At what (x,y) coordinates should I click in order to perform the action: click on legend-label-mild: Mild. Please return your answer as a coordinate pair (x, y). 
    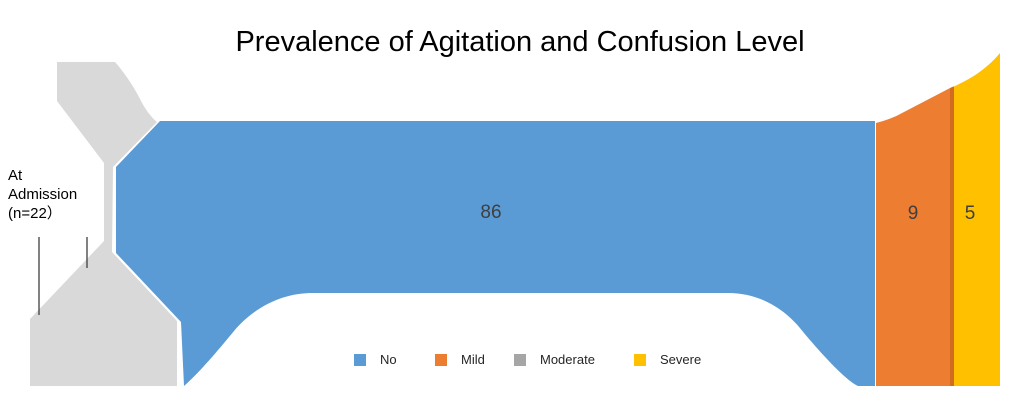
    Looking at the image, I should click on (473, 359).